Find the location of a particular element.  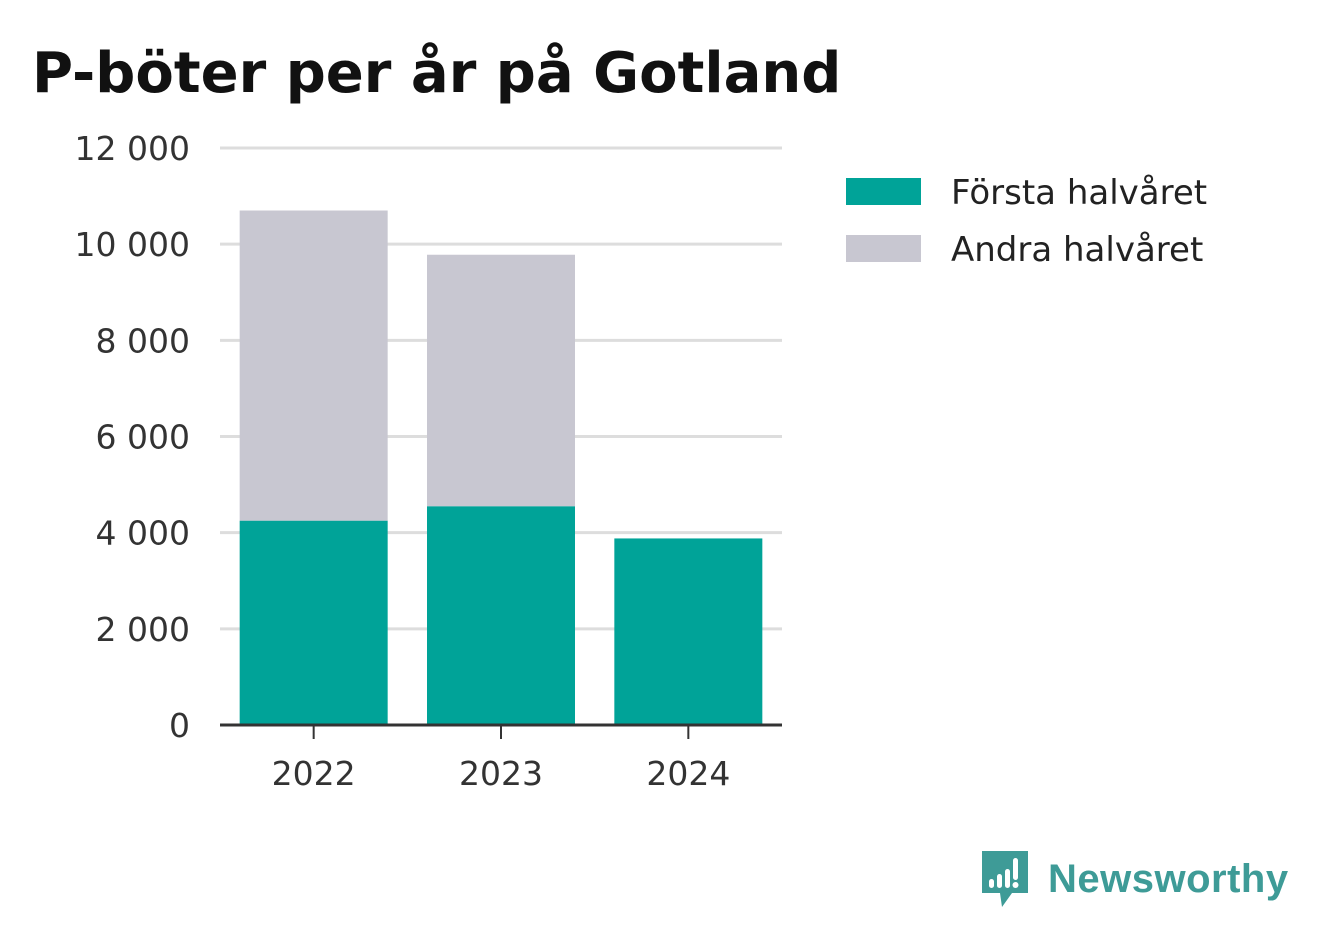

y-tick-label: 12 000 is located at coordinates (132, 148).